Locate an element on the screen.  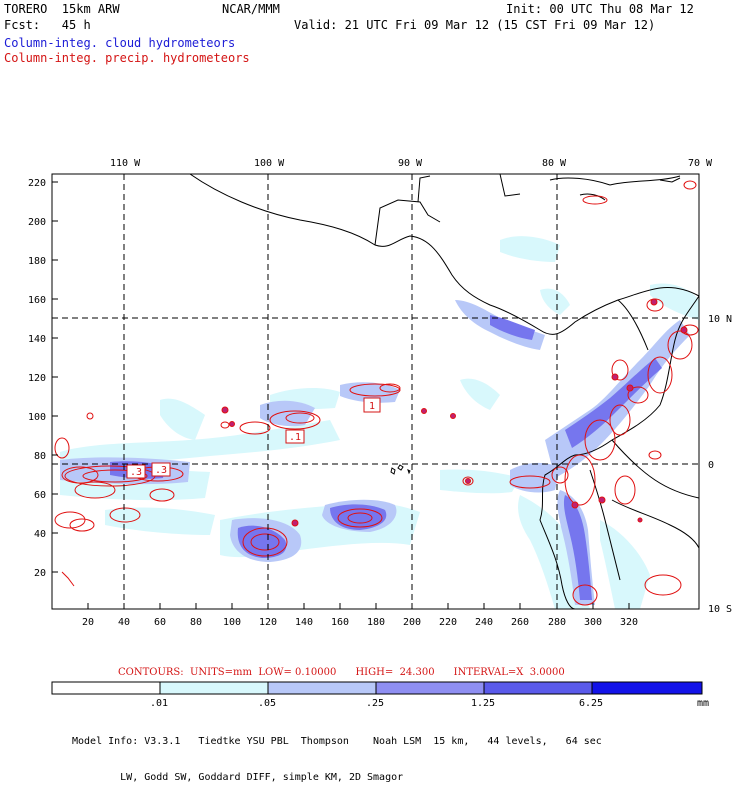
legend-label: .05 is located at coordinates (267, 703).